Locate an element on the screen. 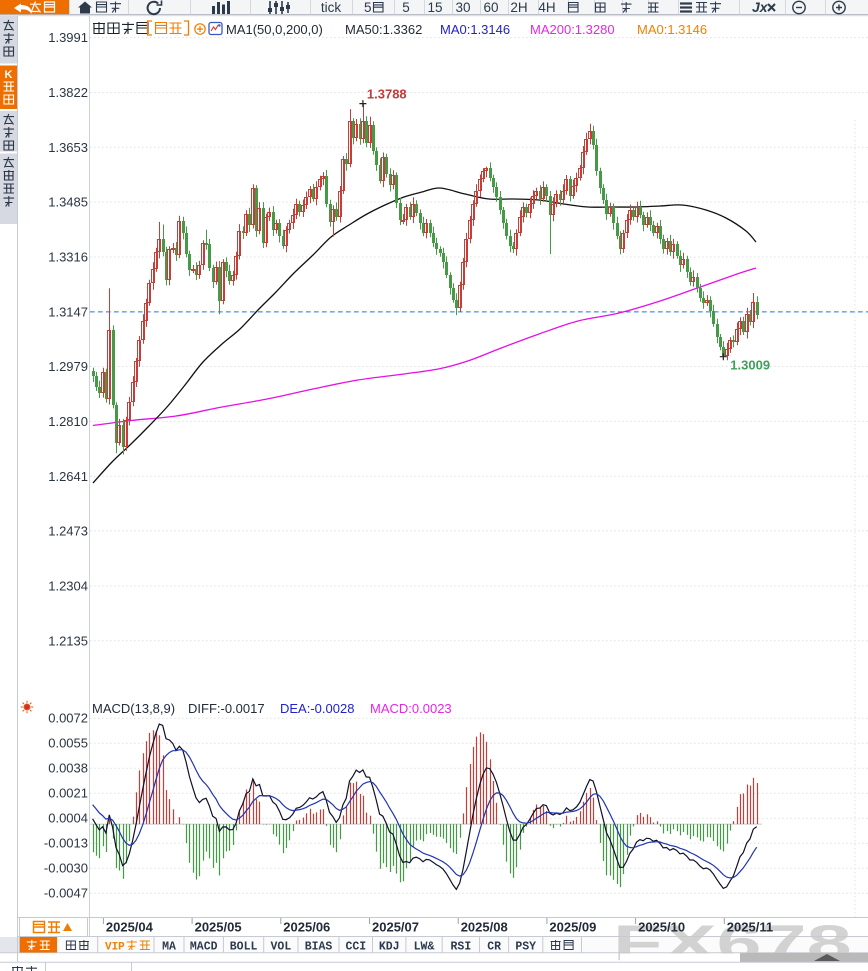 This screenshot has height=971, width=868. svg-text: 1.3147 is located at coordinates (68, 311).